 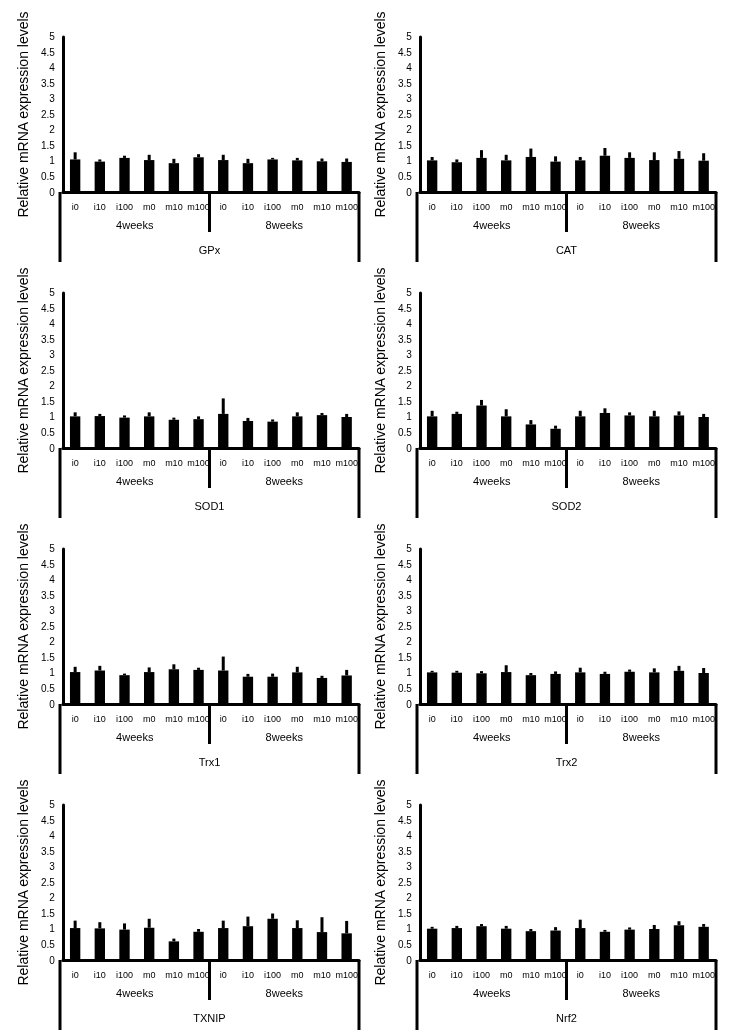 What do you see at coordinates (566, 762) in the screenshot?
I see `x-axis-title: Trx2` at bounding box center [566, 762].